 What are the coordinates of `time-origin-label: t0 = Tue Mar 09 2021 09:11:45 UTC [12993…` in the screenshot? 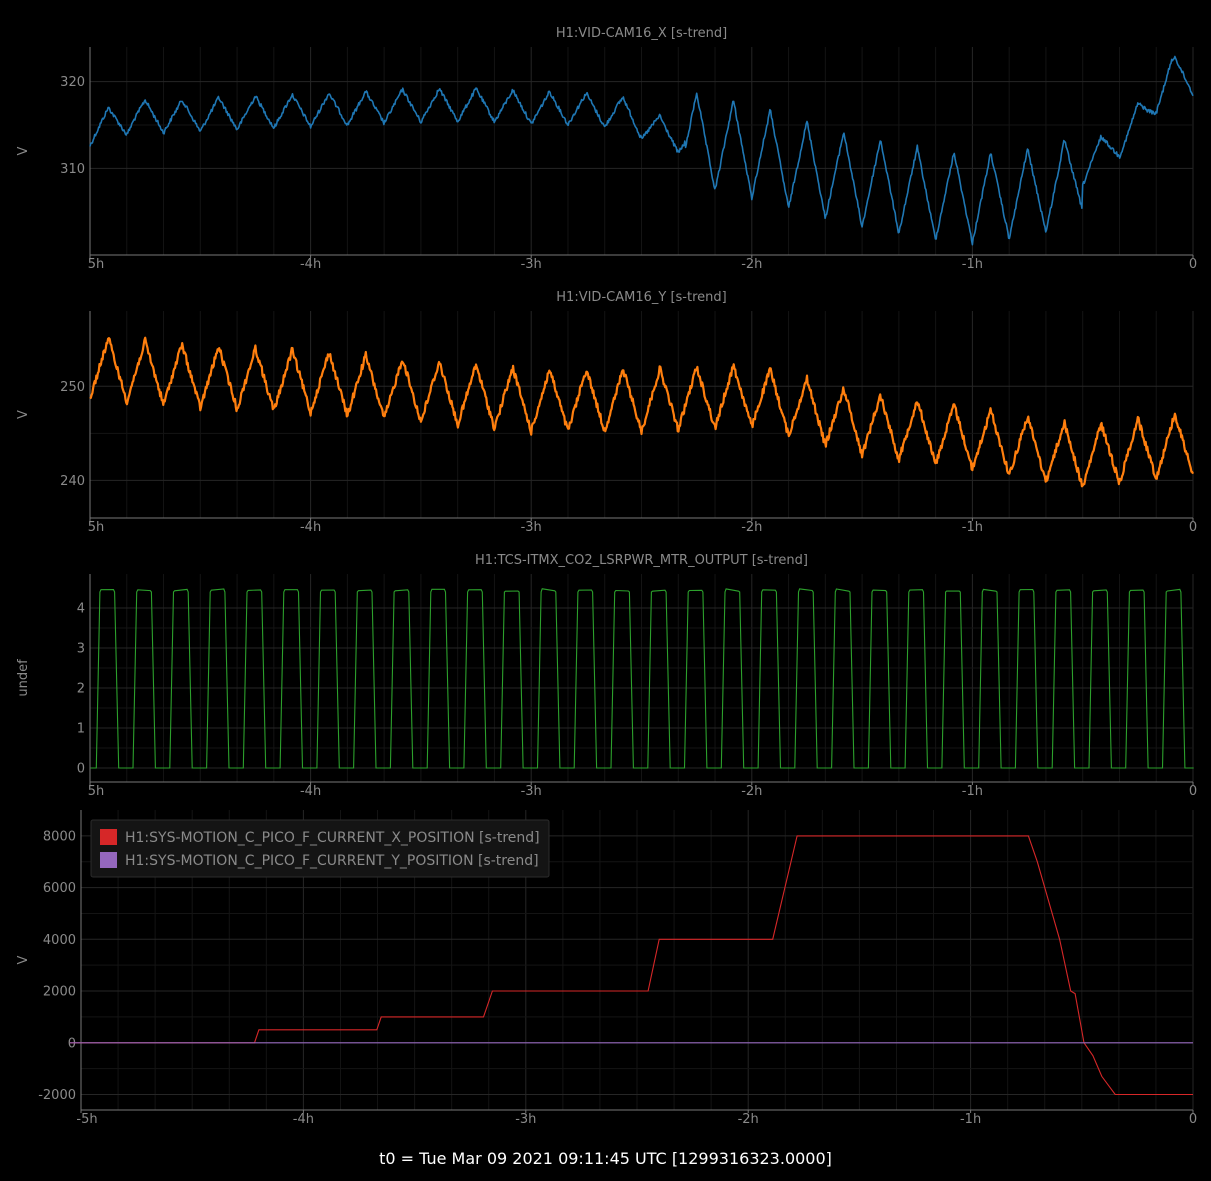 It's located at (605, 1158).